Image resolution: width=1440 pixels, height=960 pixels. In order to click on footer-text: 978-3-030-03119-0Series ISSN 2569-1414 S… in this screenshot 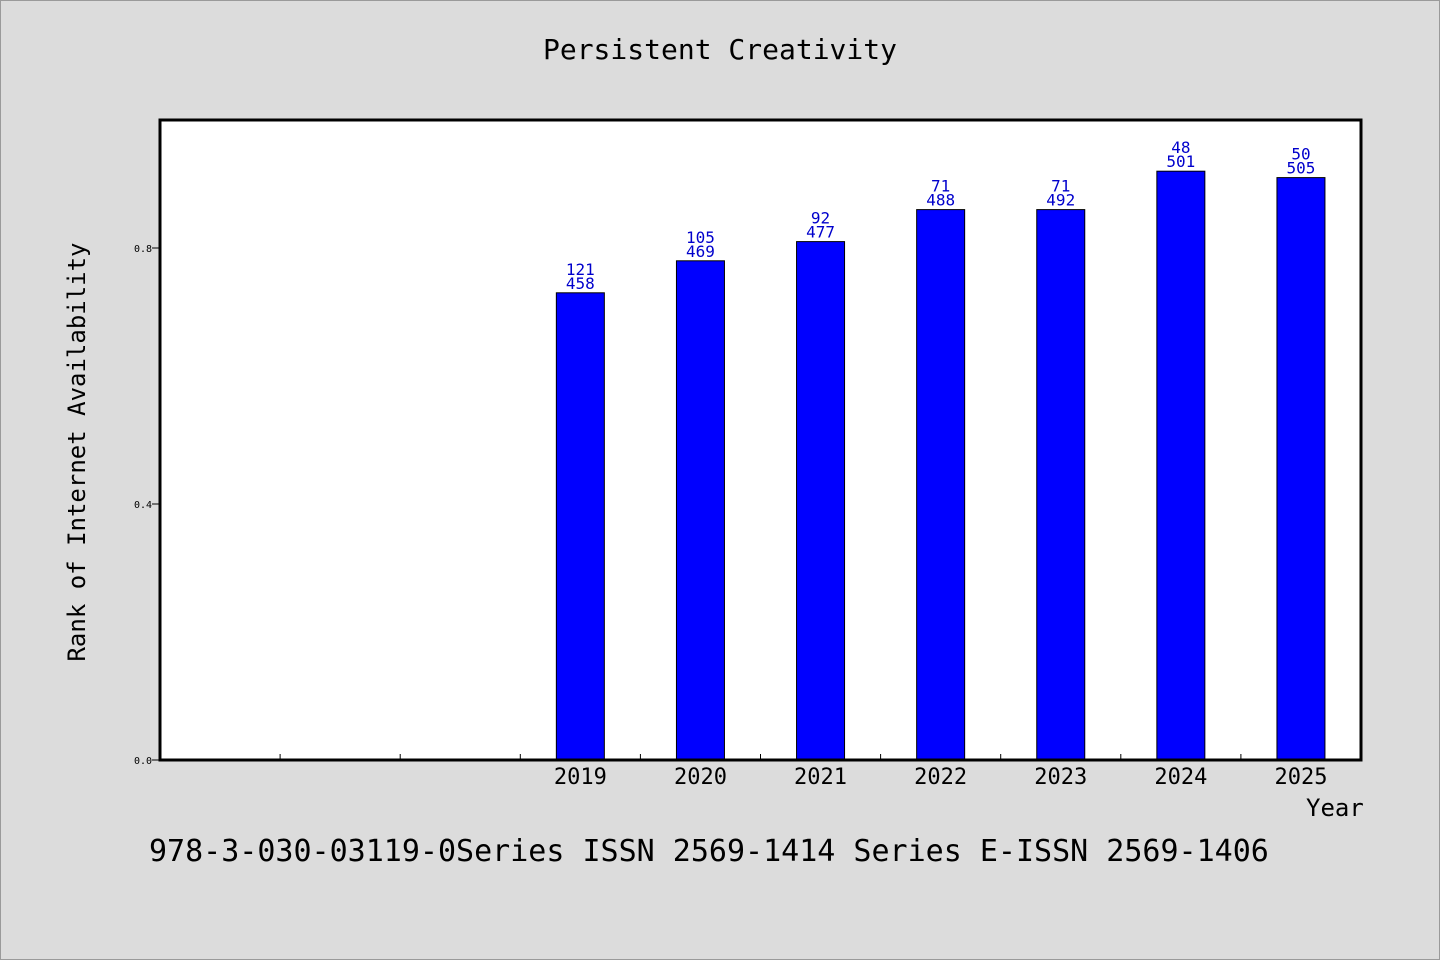, I will do `click(709, 851)`.